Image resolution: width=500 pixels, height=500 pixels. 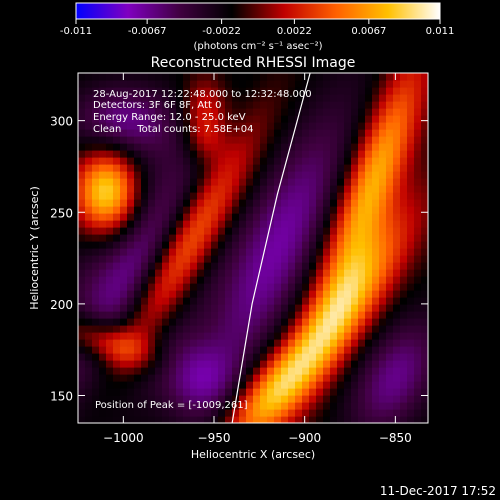 What do you see at coordinates (202, 94) in the screenshot?
I see `annotation-time-range: 28-Aug-2017 12:22:48.000 to 12:32:48.000` at bounding box center [202, 94].